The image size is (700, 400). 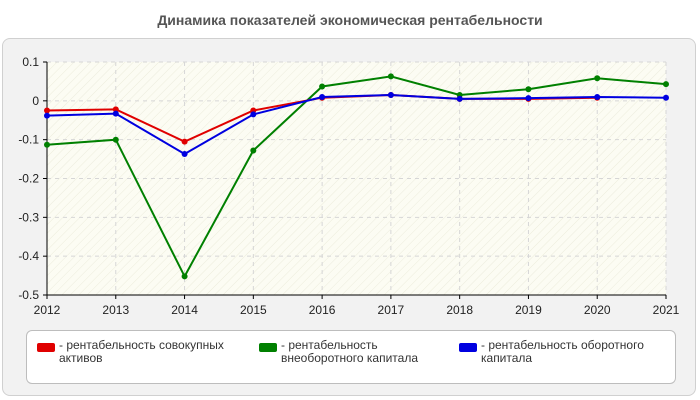 I want to click on y-tick-label: 0, so click(x=35, y=101).